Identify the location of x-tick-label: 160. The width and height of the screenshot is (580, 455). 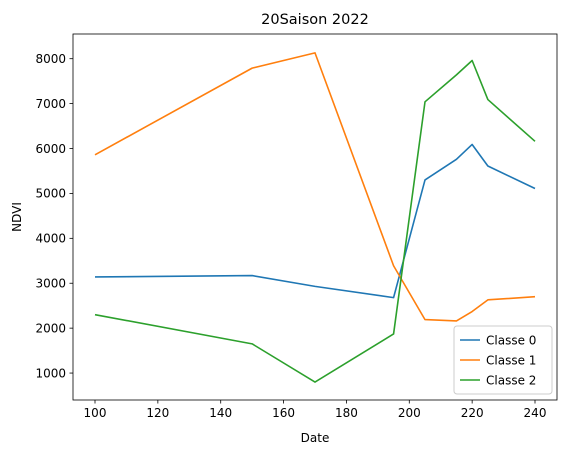
(283, 413).